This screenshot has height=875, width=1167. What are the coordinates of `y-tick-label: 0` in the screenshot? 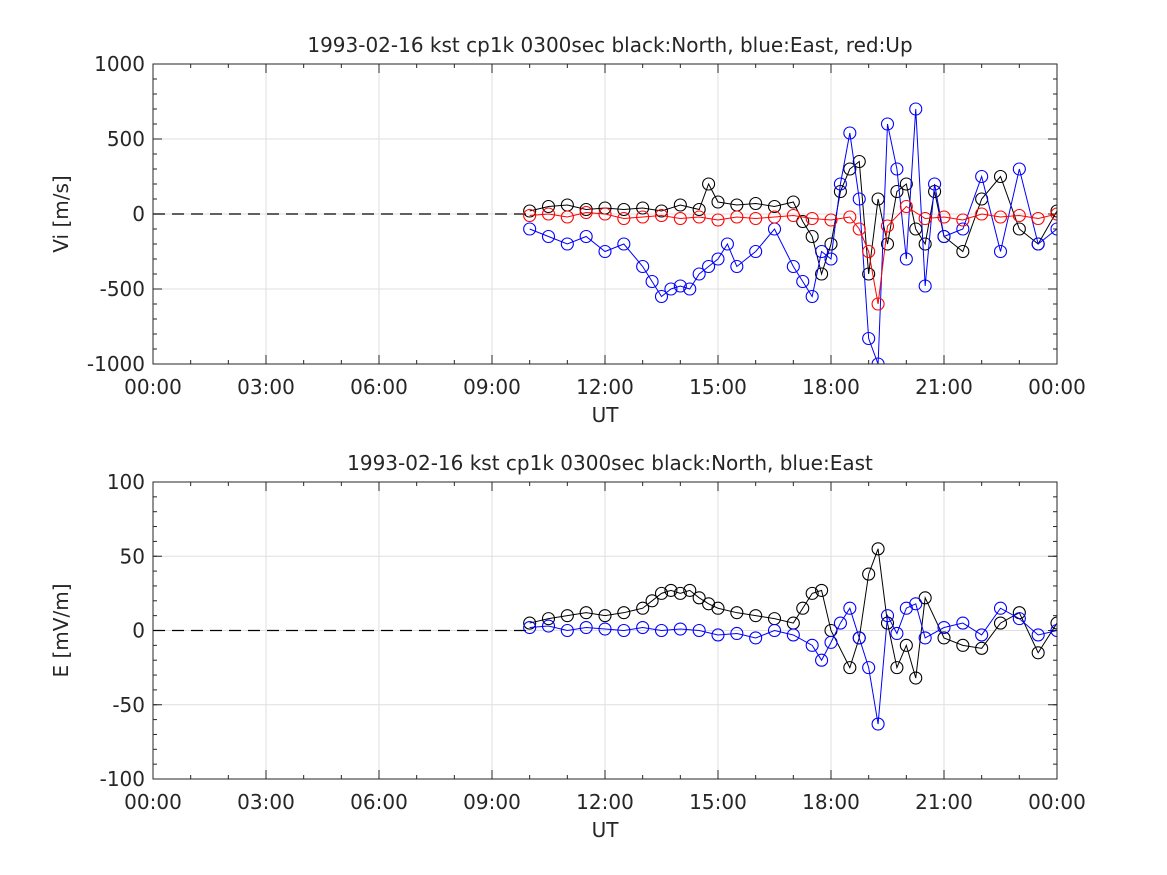 It's located at (138, 214).